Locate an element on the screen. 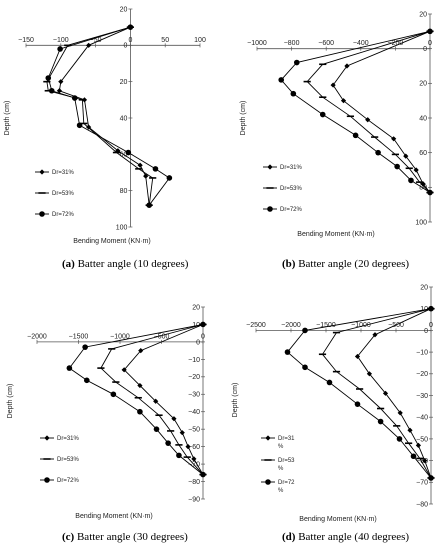 The height and width of the screenshot is (550, 442). chart-a-xtick-label-4: 50 is located at coordinates (165, 40).